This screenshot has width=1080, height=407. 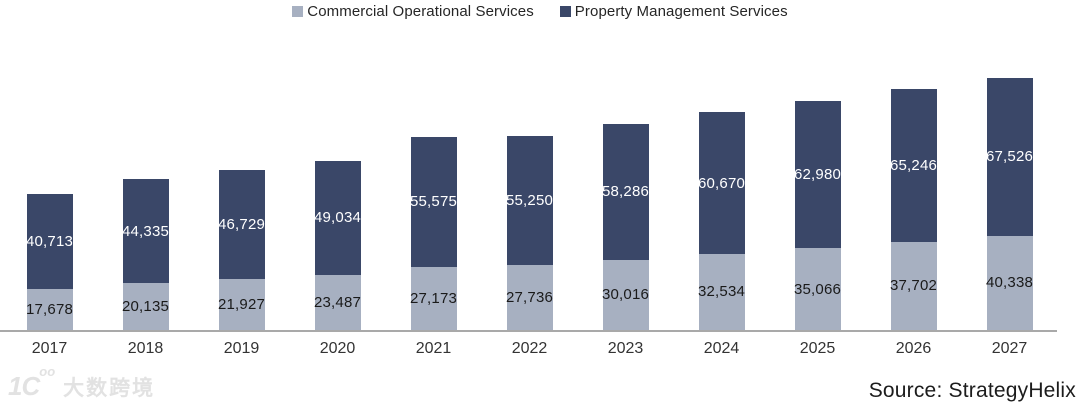 I want to click on x-tick-label-2018: 2018, so click(x=145, y=348).